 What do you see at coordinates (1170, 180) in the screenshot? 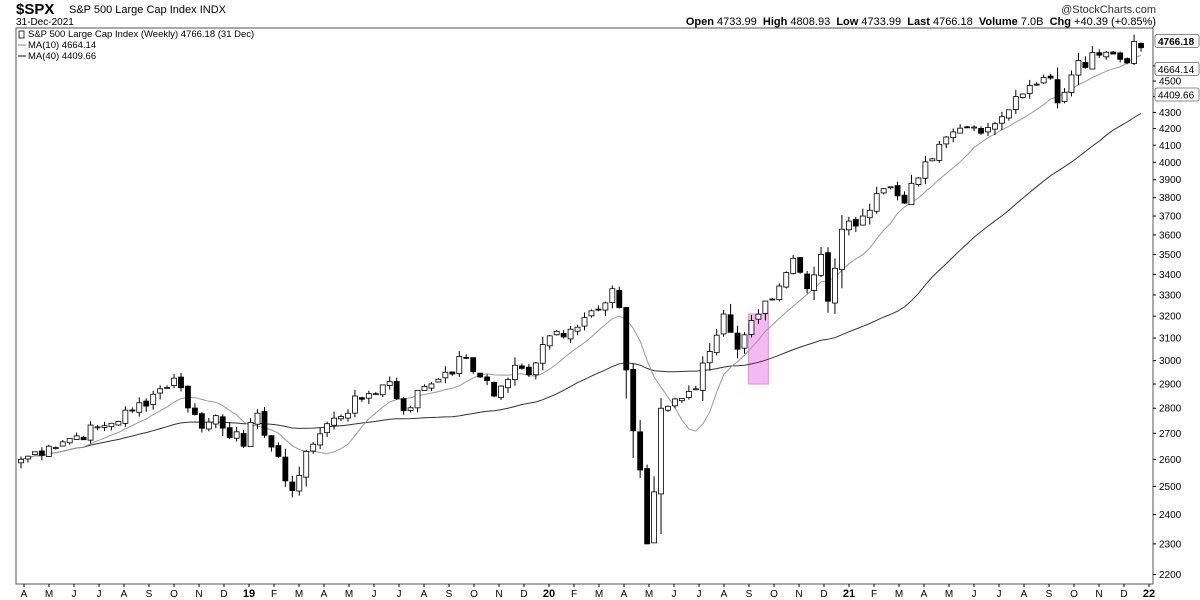
I see `y-tick-label: 3900` at bounding box center [1170, 180].